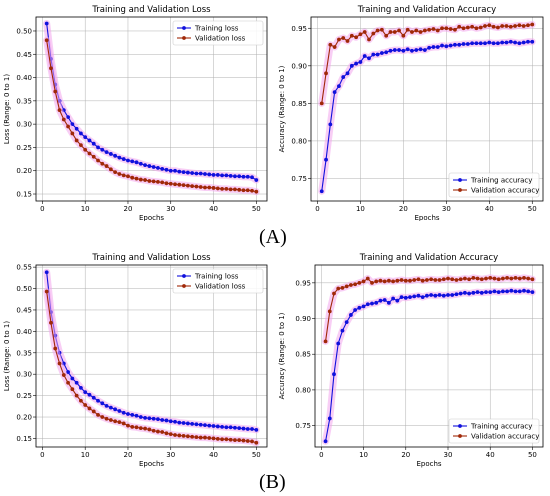 The image size is (550, 496). I want to click on legend-box, so click(218, 33).